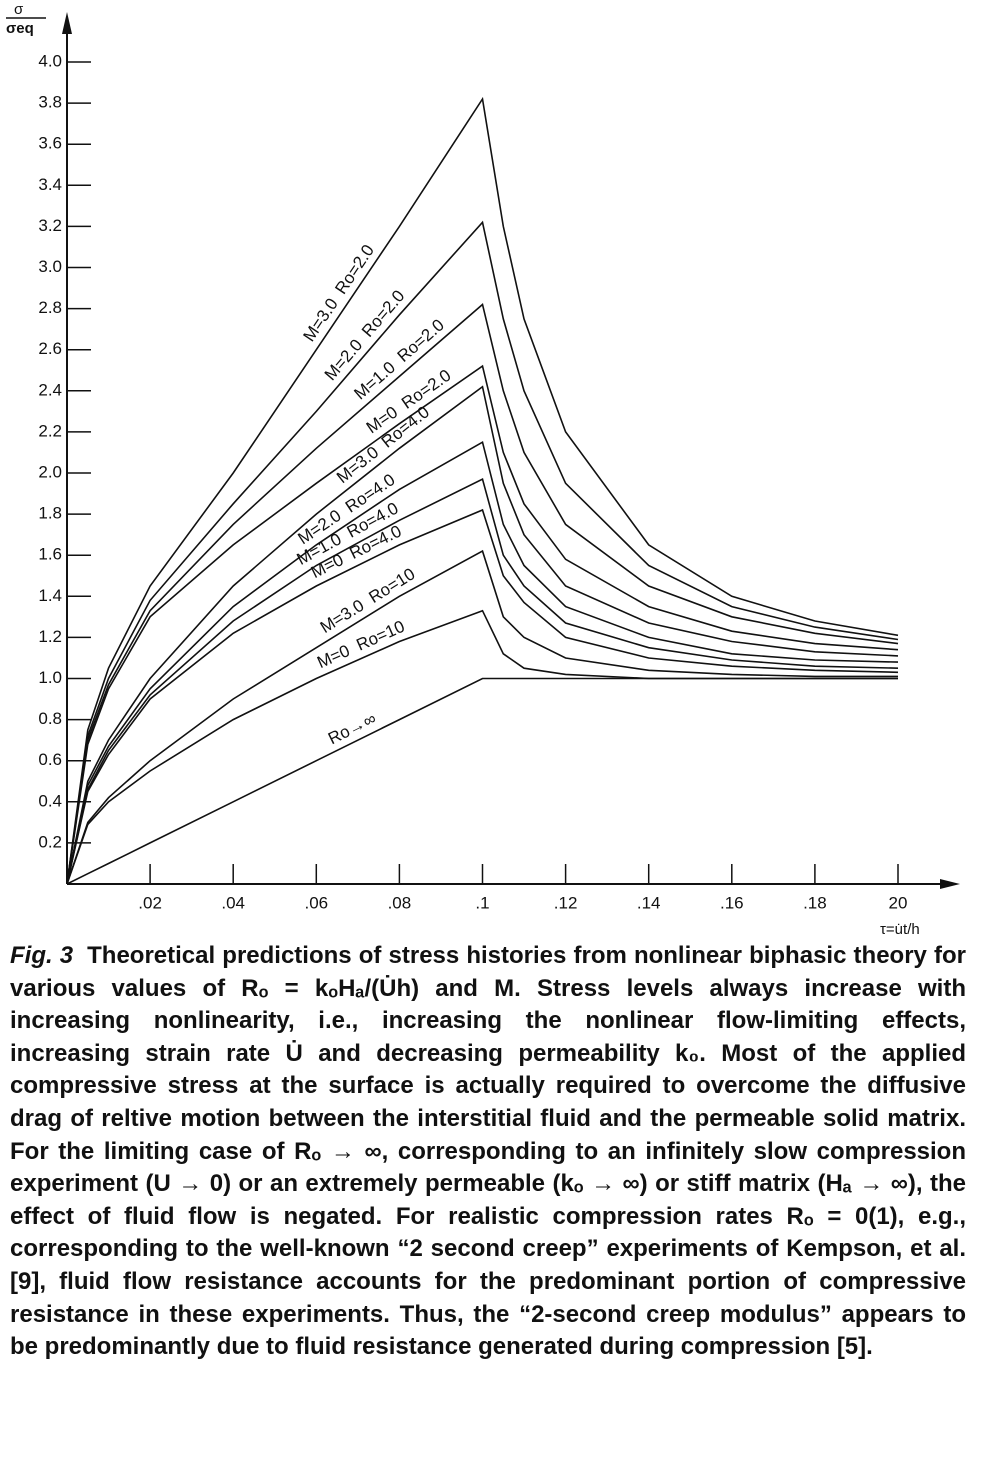  I want to click on y-tick-label: 2.0, so click(50, 471).